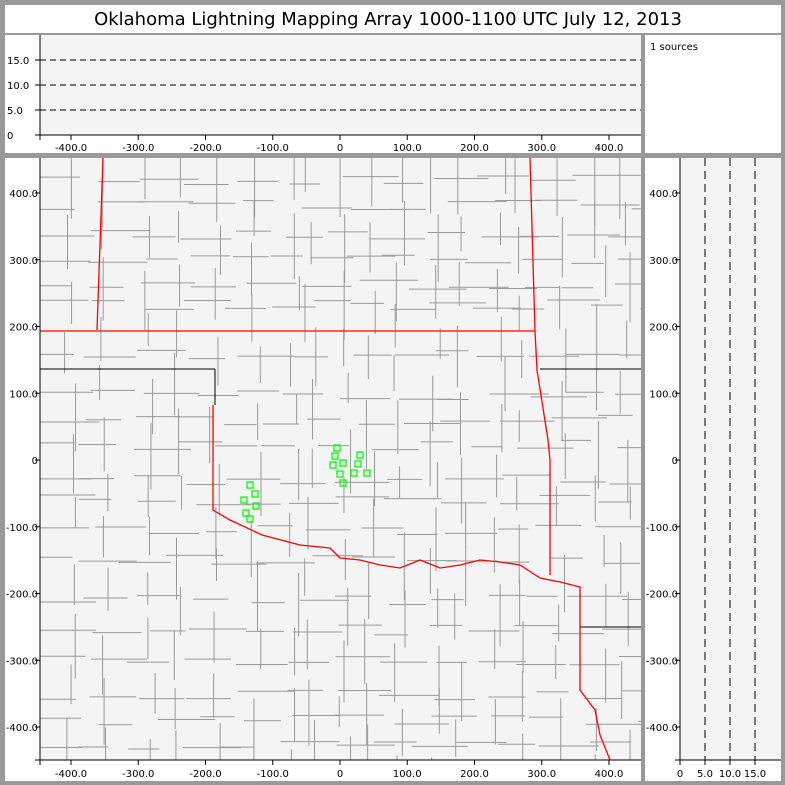 Image resolution: width=785 pixels, height=785 pixels. Describe the element at coordinates (609, 148) in the screenshot. I see `altitude-x-tick-label: 400.0` at that location.